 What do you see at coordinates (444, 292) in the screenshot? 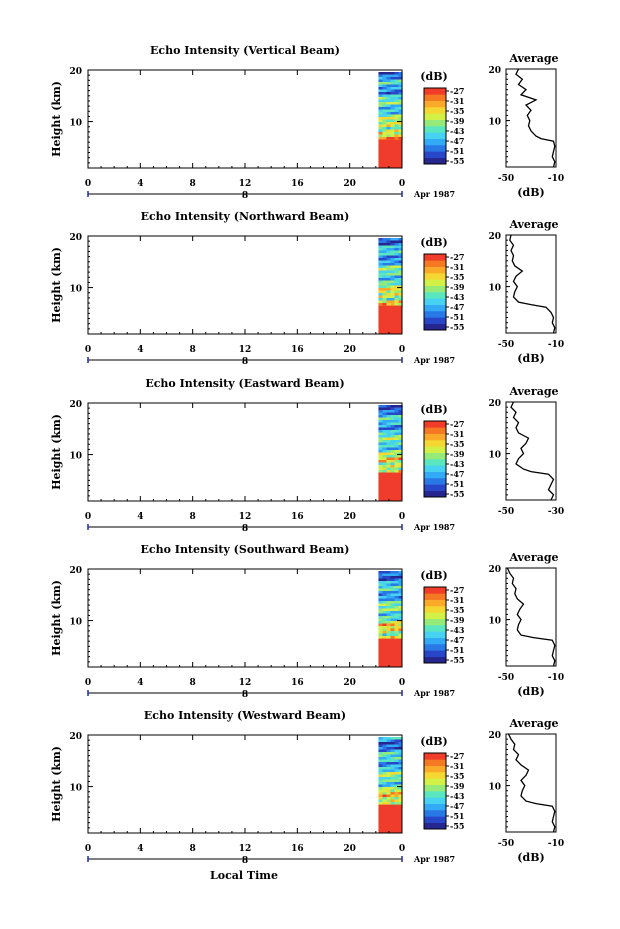
I see `colorbar: -27-31-35-39-43-47-51-55` at bounding box center [444, 292].